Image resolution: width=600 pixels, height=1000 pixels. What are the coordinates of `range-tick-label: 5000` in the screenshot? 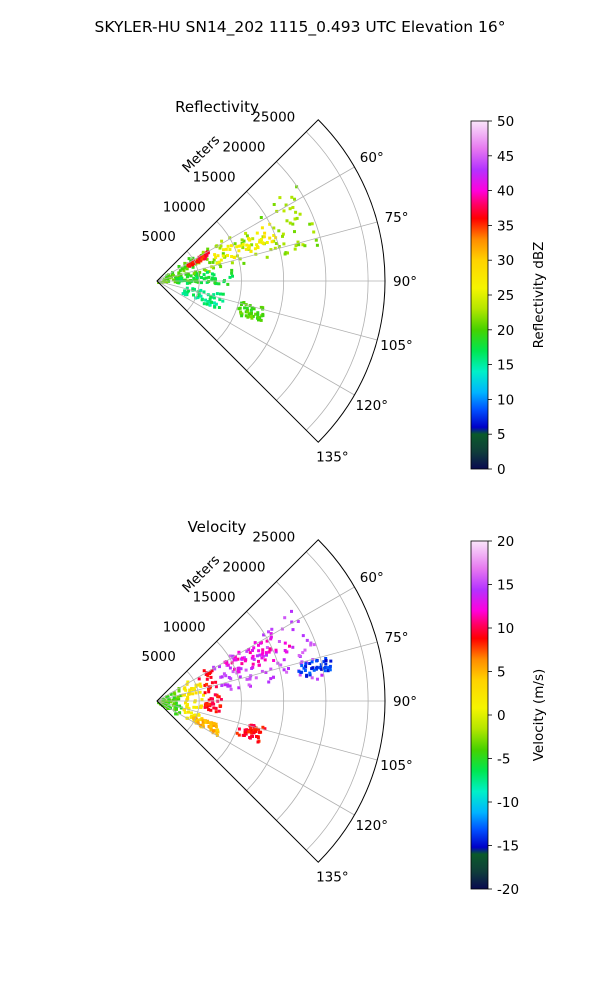 It's located at (158, 237).